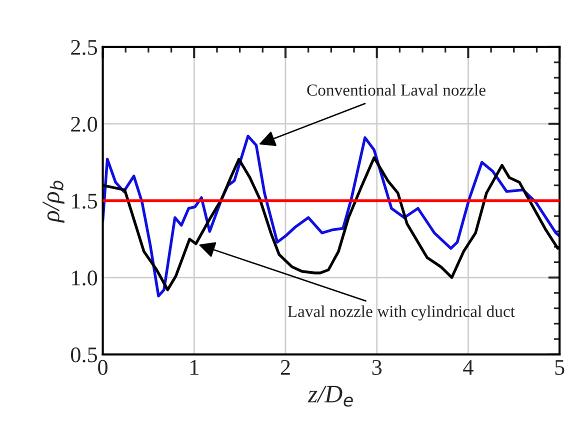 This screenshot has height=427, width=571. What do you see at coordinates (85, 278) in the screenshot?
I see `y-tick-label: 1.0` at bounding box center [85, 278].